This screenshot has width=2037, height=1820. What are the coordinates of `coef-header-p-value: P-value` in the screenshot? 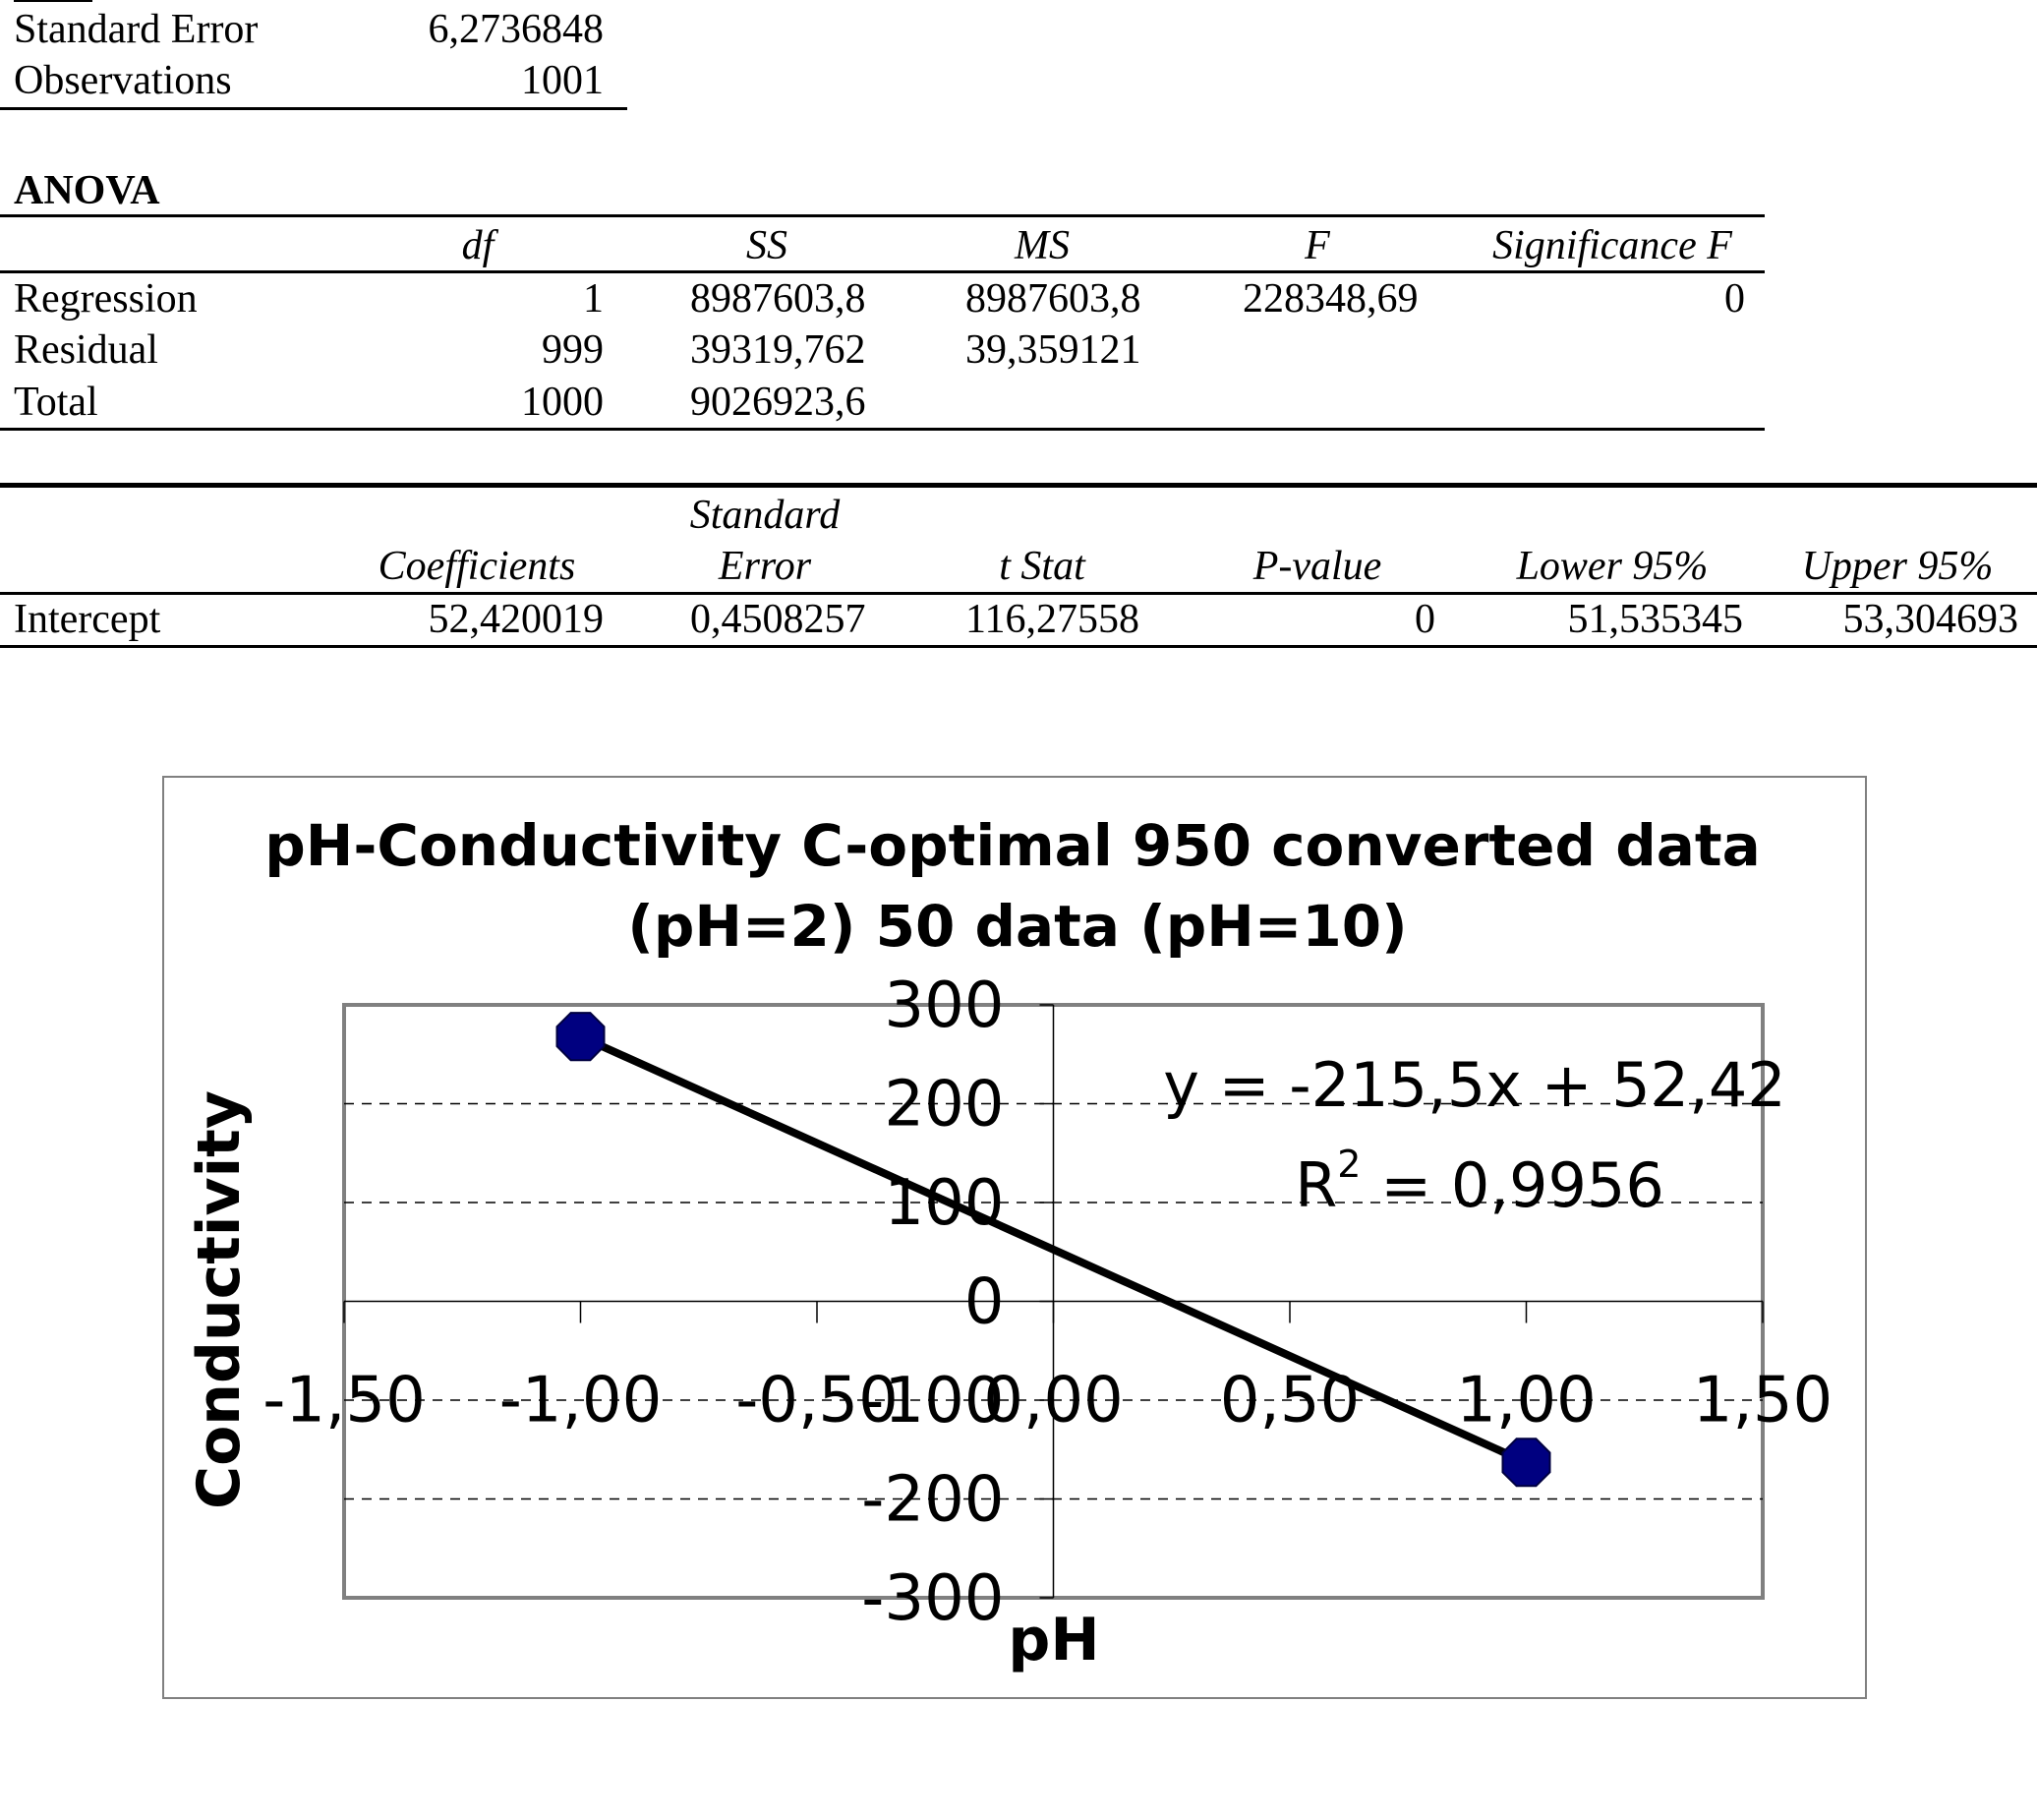 It's located at (1317, 566).